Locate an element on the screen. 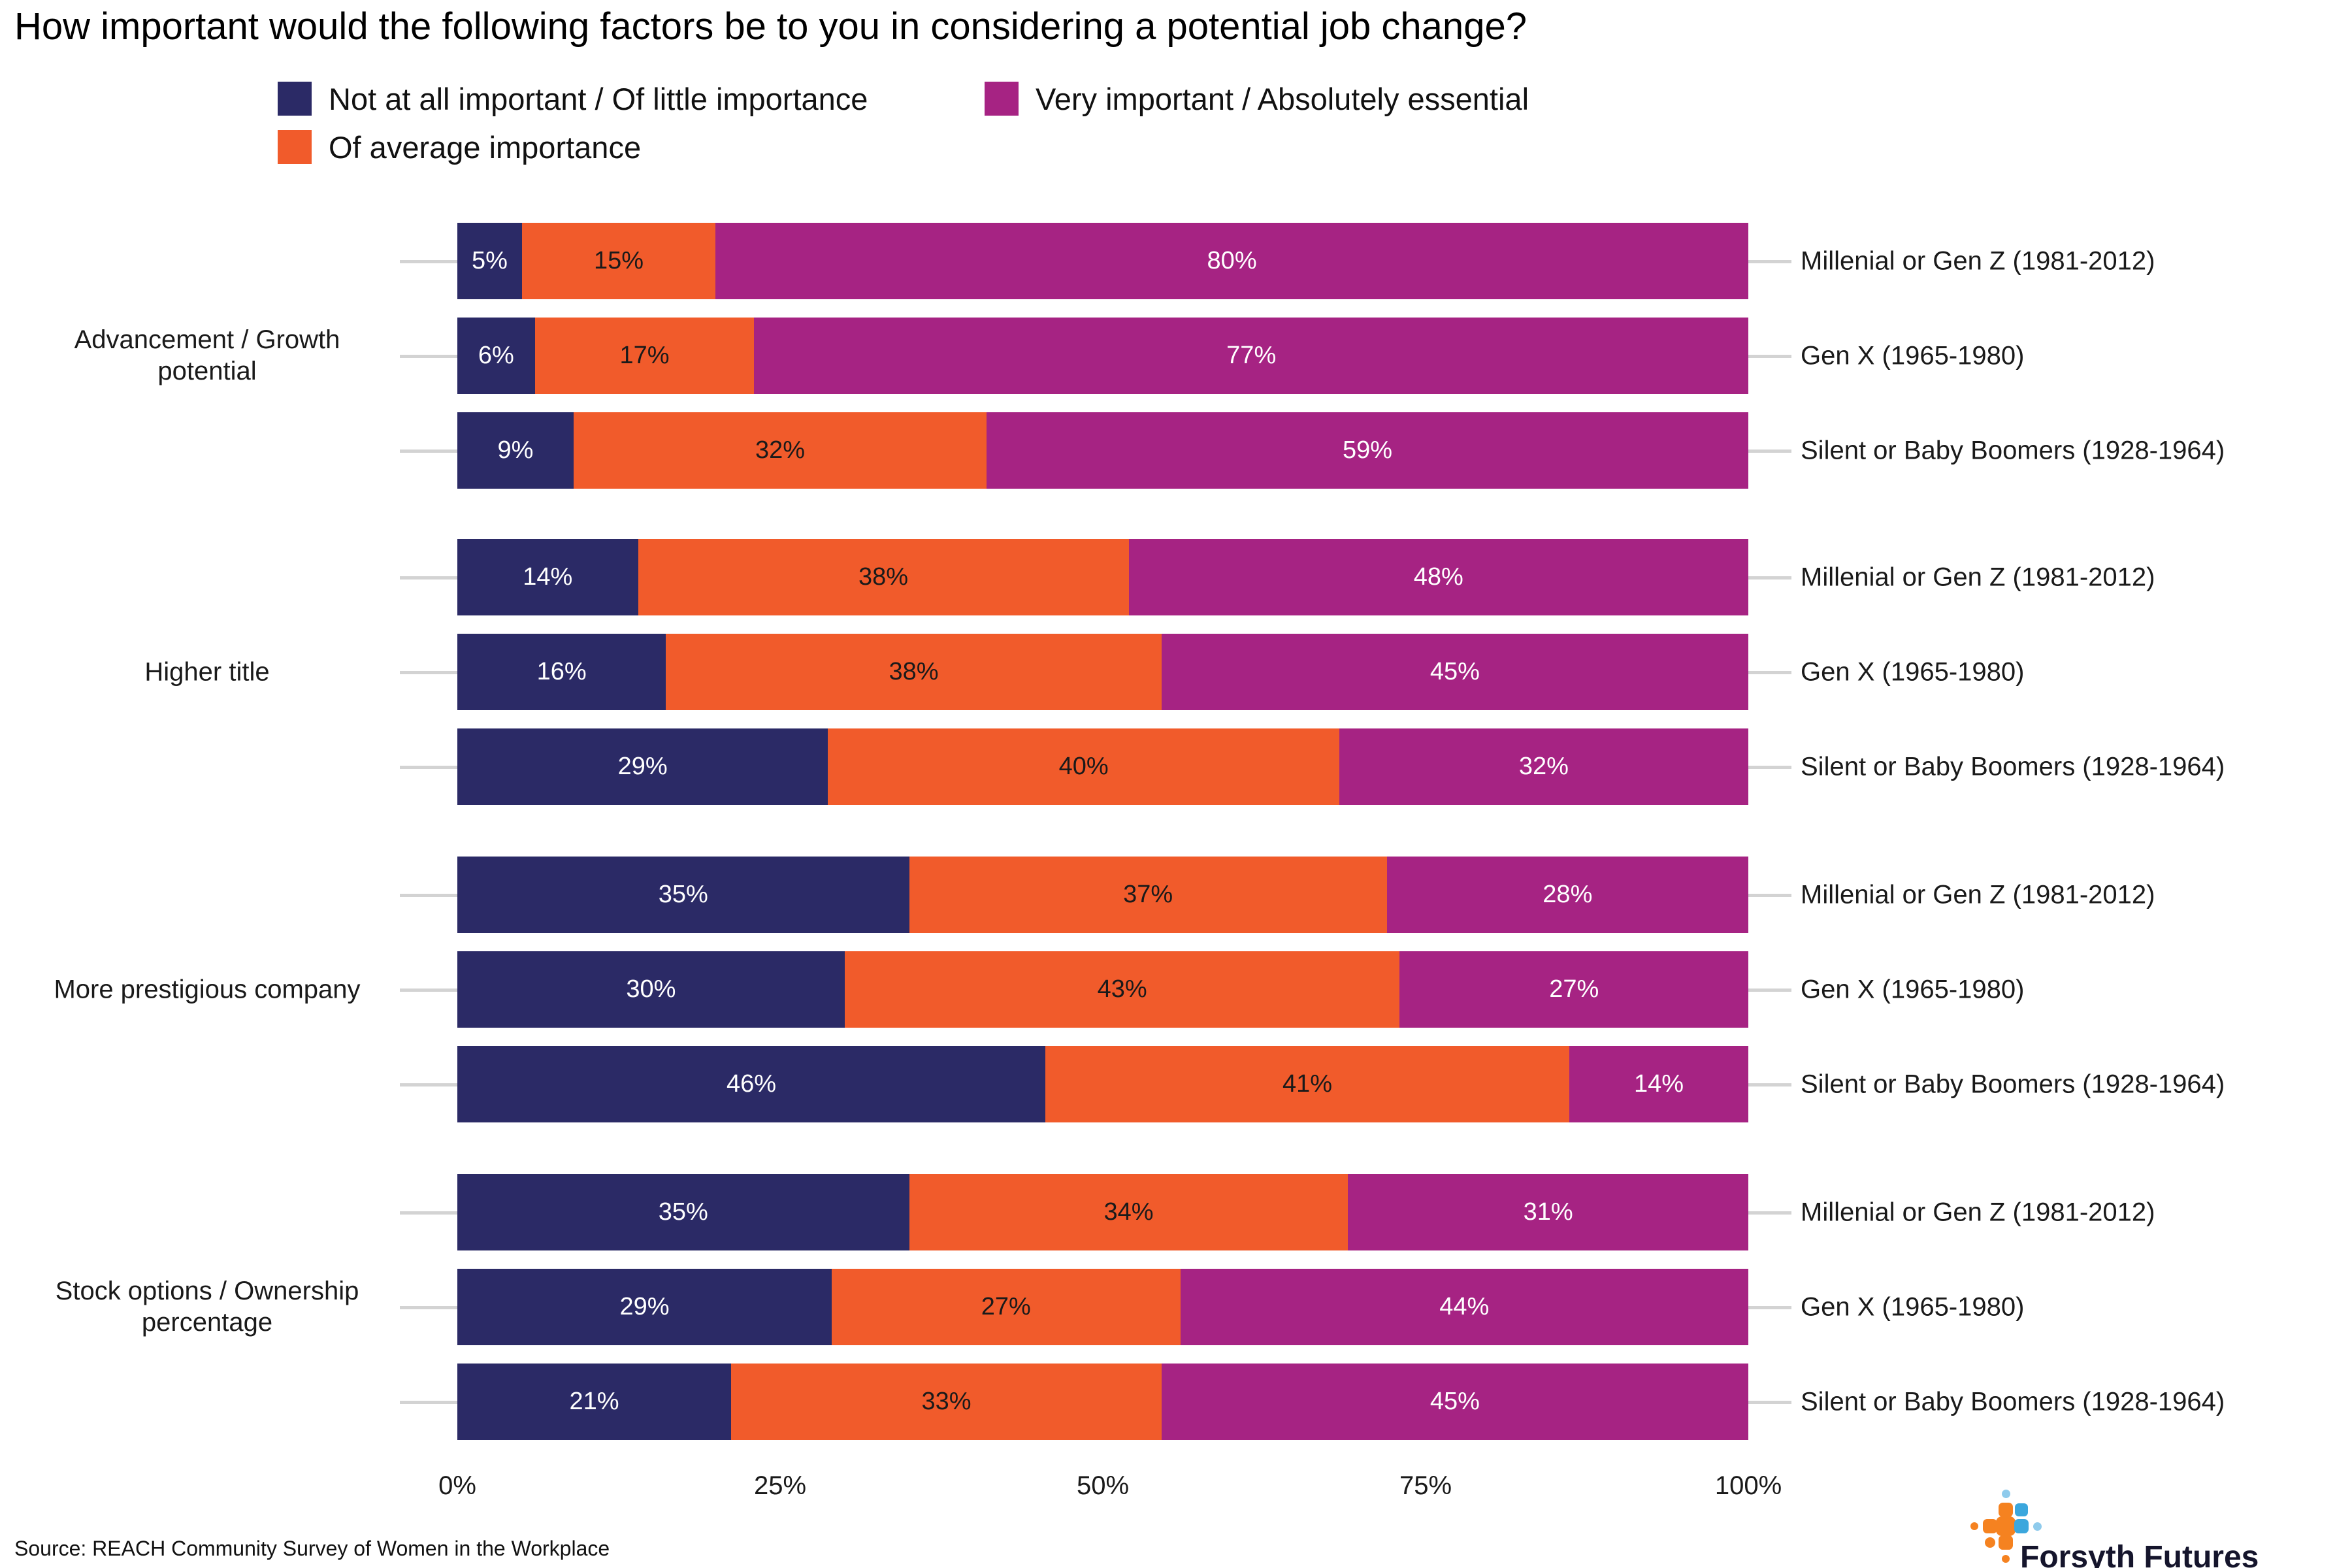  bar-row: 6% 17% 77% is located at coordinates (1102, 356).